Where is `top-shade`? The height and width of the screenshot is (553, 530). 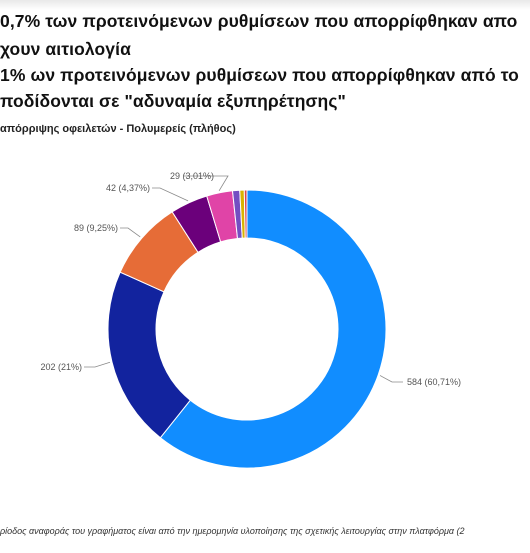
top-shade is located at coordinates (265, 5).